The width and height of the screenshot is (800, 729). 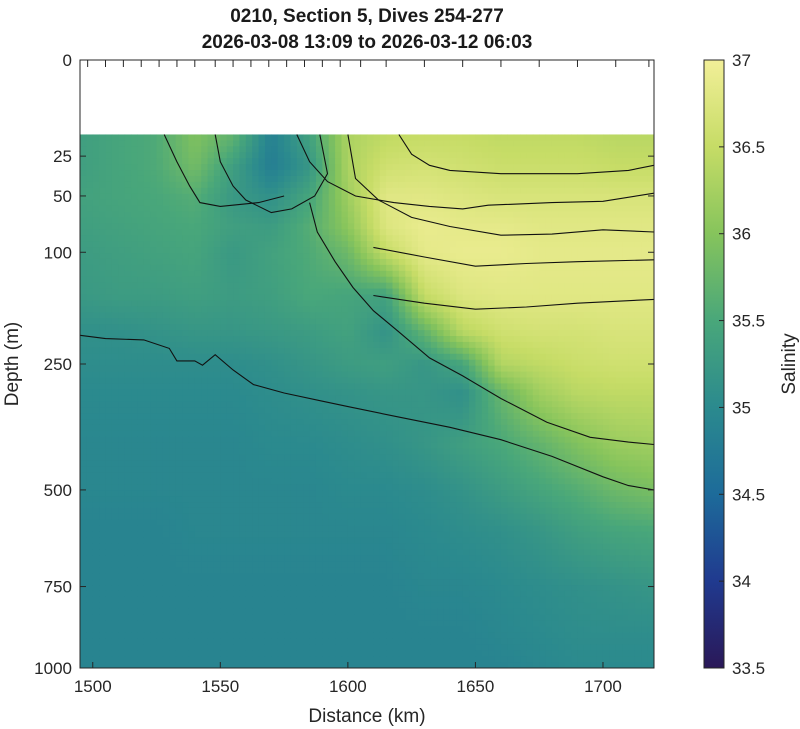 What do you see at coordinates (367, 16) in the screenshot?
I see `chart-title-line-1: 0210, Section 5, Dives 254-277` at bounding box center [367, 16].